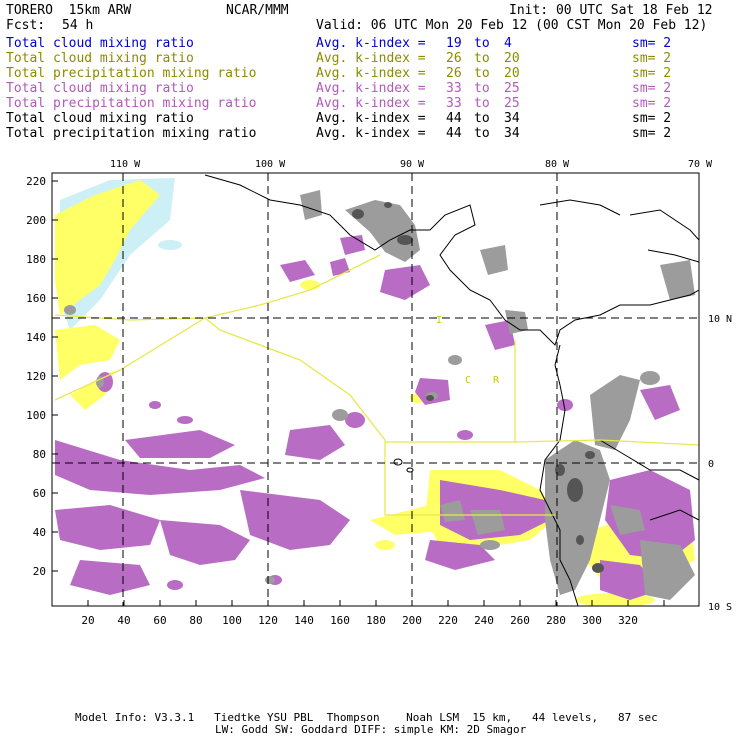  I want to click on y-index-label: 160, so click(36, 298).